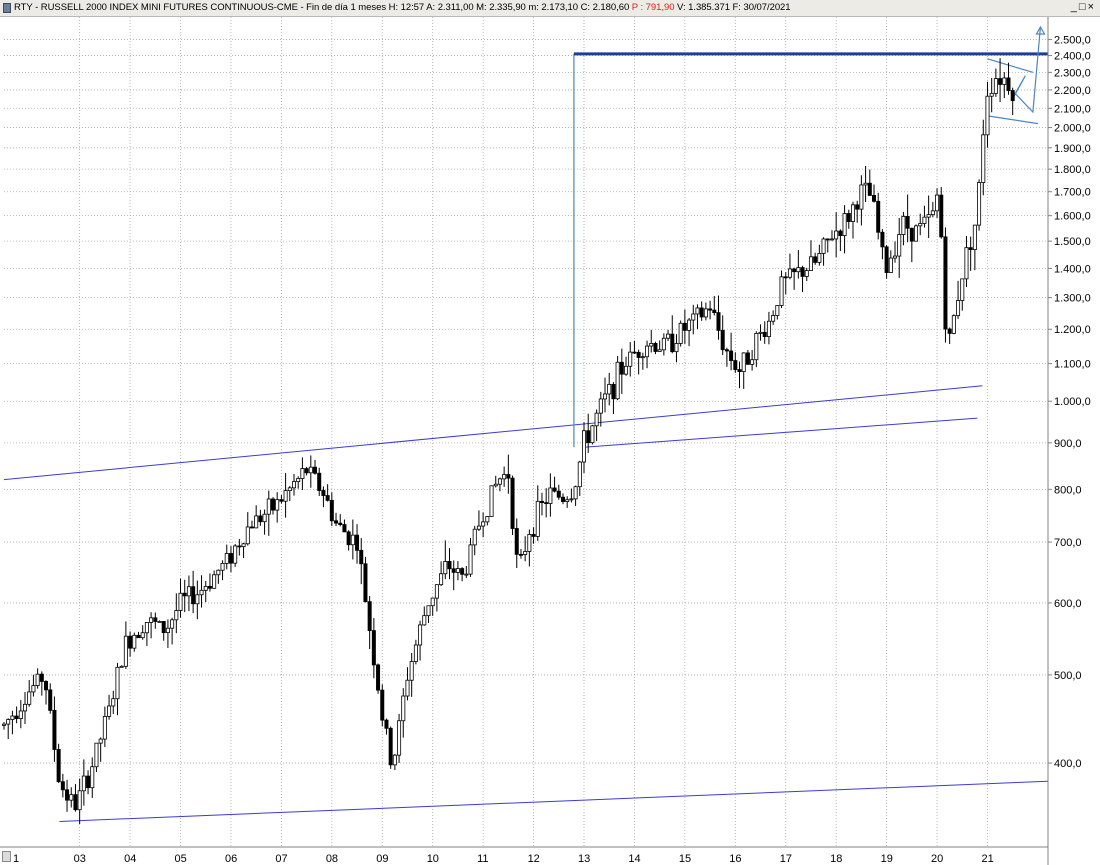 This screenshot has height=865, width=1100. I want to click on x-tick-label: 17, so click(786, 859).